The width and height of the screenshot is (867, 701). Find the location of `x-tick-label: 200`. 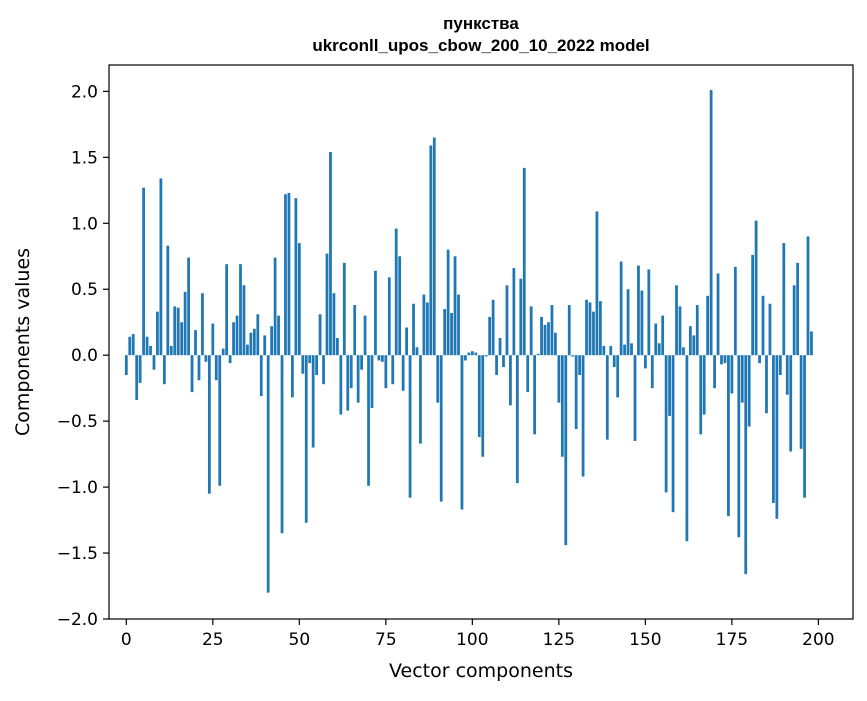

x-tick-label: 200 is located at coordinates (818, 640).